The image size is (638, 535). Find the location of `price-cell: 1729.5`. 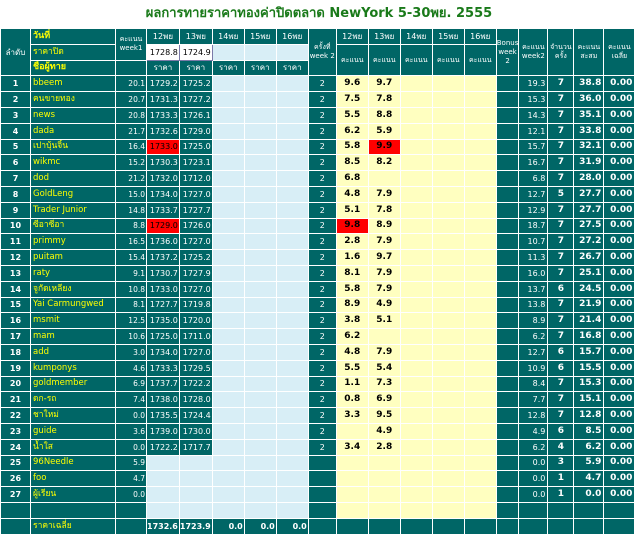

price-cell: 1729.5 is located at coordinates (195, 368).